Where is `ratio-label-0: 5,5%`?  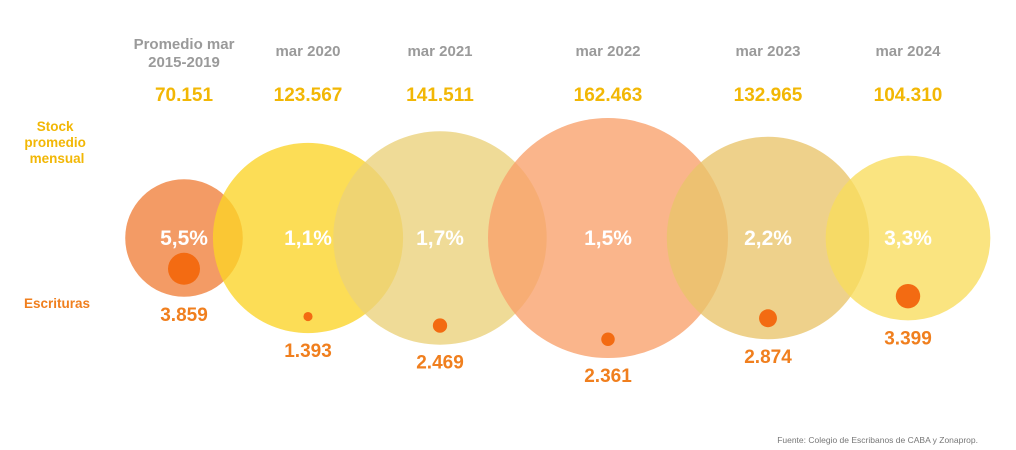 ratio-label-0: 5,5% is located at coordinates (184, 238).